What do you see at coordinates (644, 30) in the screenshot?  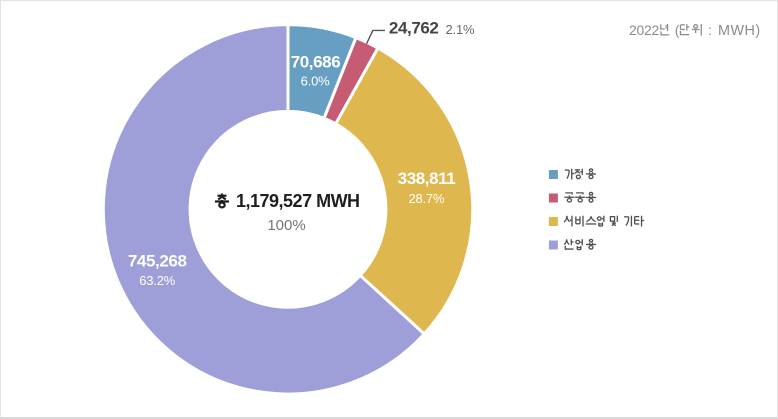 I see `svg-text: 2022` at bounding box center [644, 30].